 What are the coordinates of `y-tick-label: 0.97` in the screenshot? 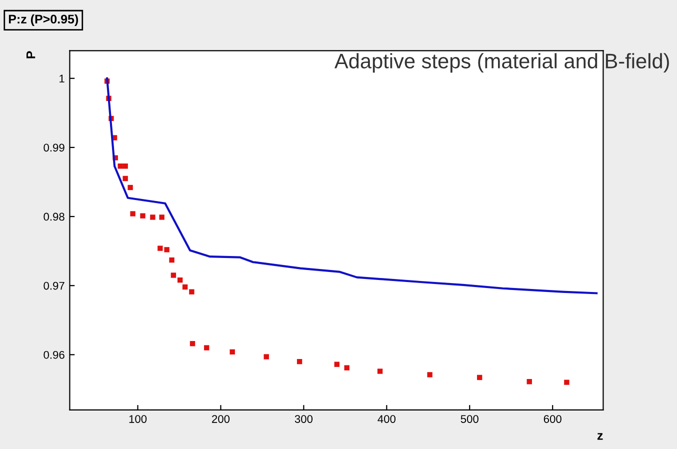 It's located at (54, 286).